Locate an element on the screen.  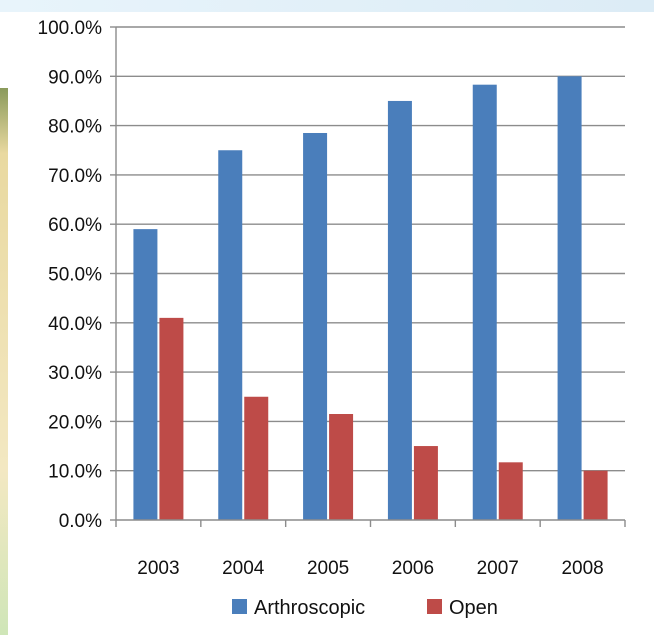
bar-open-2008 is located at coordinates (595, 495).